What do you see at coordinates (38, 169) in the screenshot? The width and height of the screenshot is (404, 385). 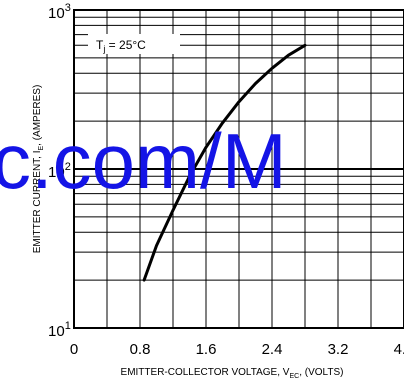 I see `y-axis-label: EMITTER CURRENT, IE, (AMPERES)` at bounding box center [38, 169].